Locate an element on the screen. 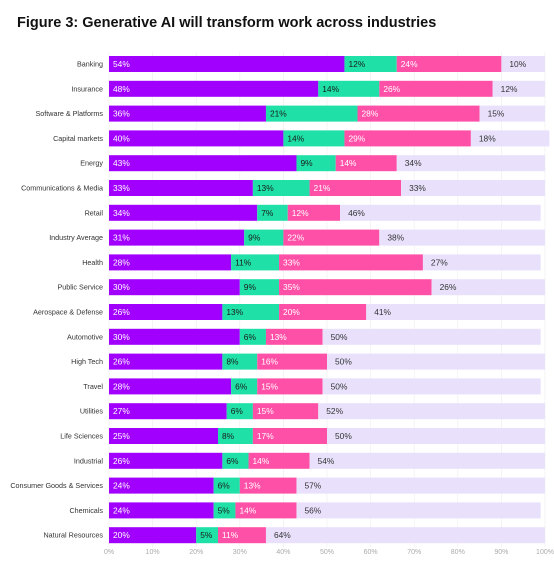  x-tick-label: 70% is located at coordinates (414, 552).